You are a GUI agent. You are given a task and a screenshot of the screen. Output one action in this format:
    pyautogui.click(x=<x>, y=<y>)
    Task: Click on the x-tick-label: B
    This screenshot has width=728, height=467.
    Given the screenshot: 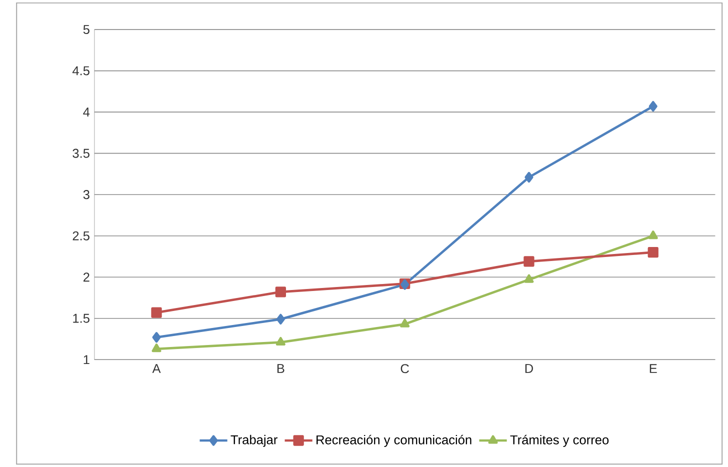 What is the action you would take?
    pyautogui.click(x=280, y=368)
    